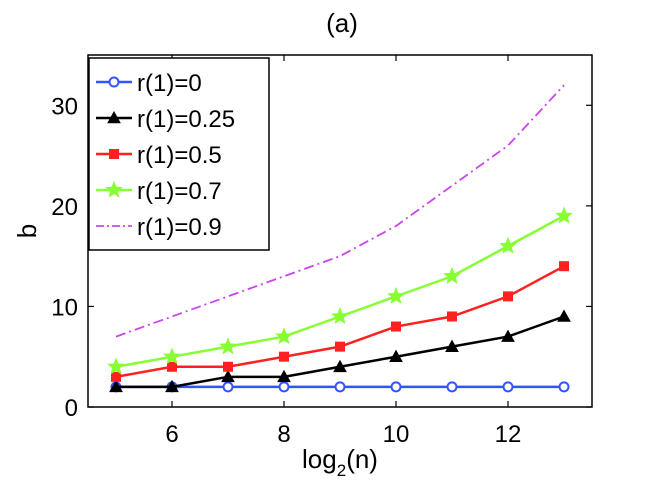 The height and width of the screenshot is (491, 652). Describe the element at coordinates (171, 434) in the screenshot. I see `x-tick-label: 6` at that location.